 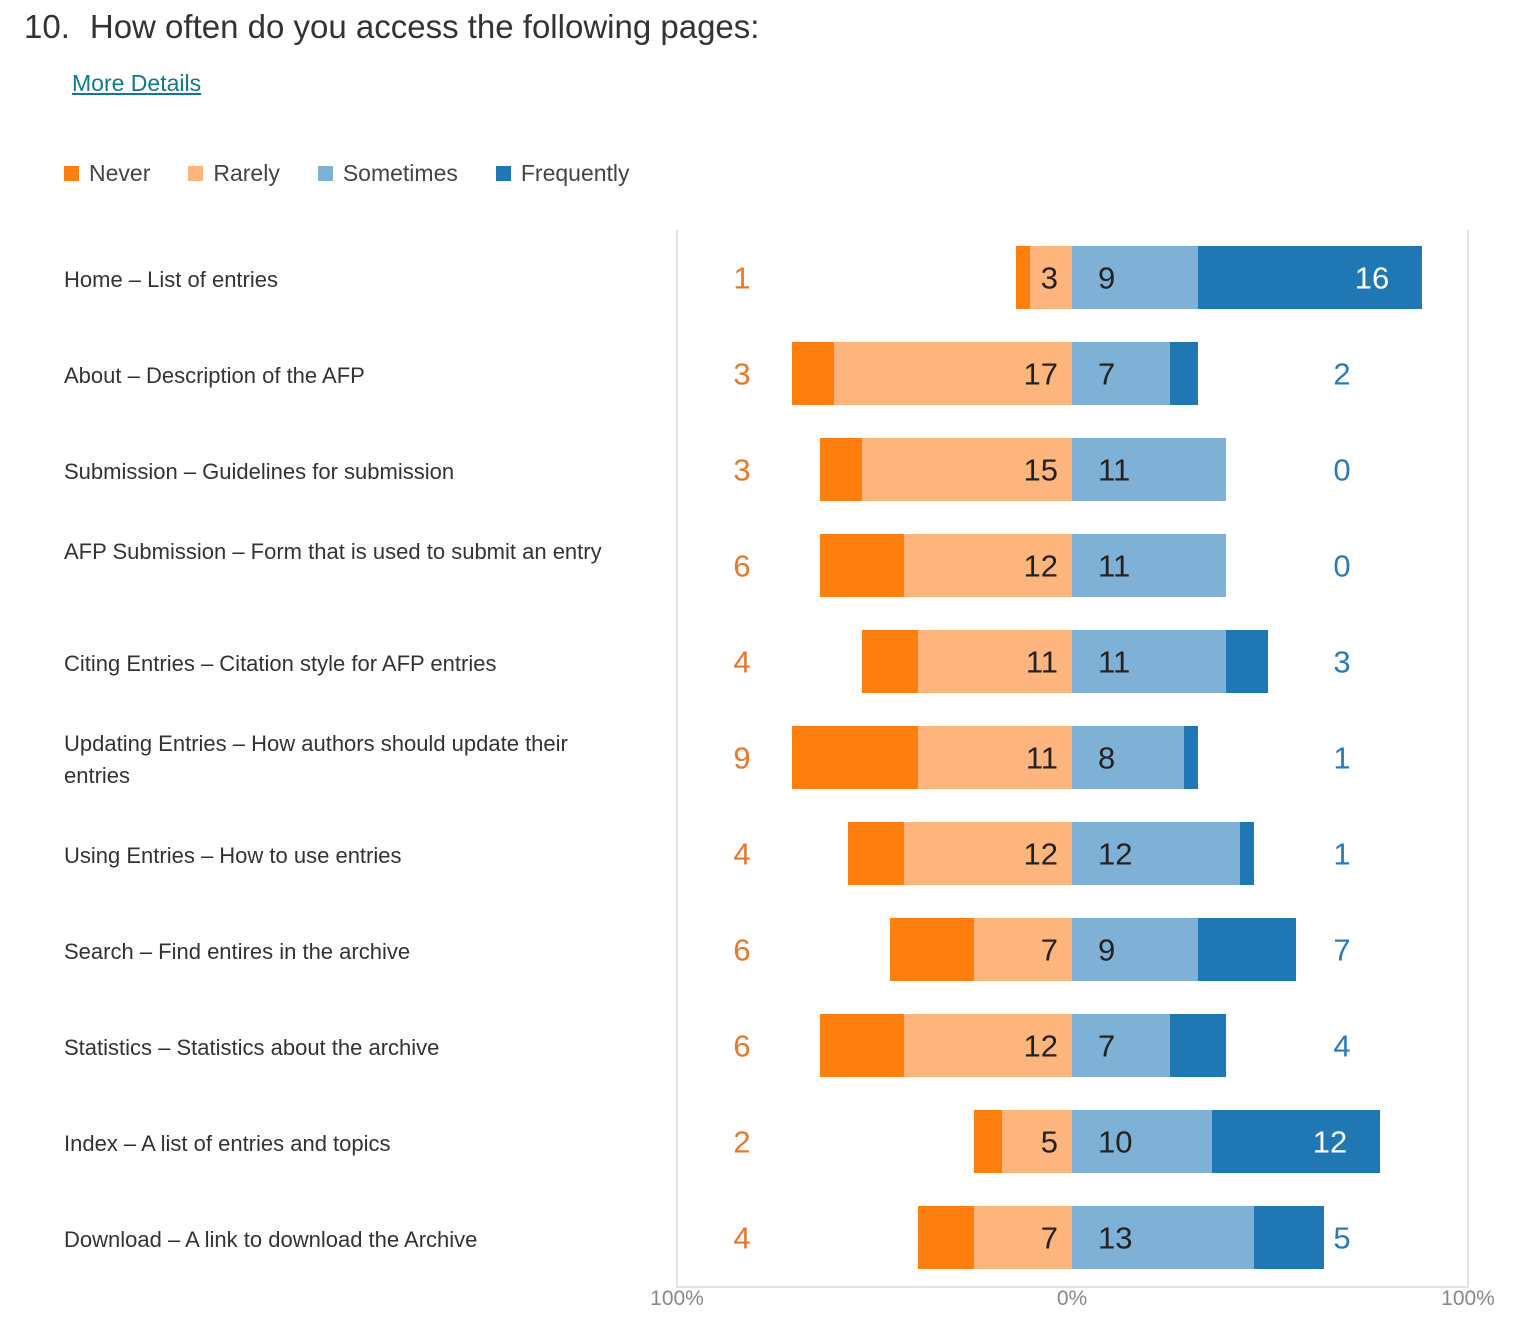 I want to click on legend-item-rarely: Rarely, so click(x=234, y=173).